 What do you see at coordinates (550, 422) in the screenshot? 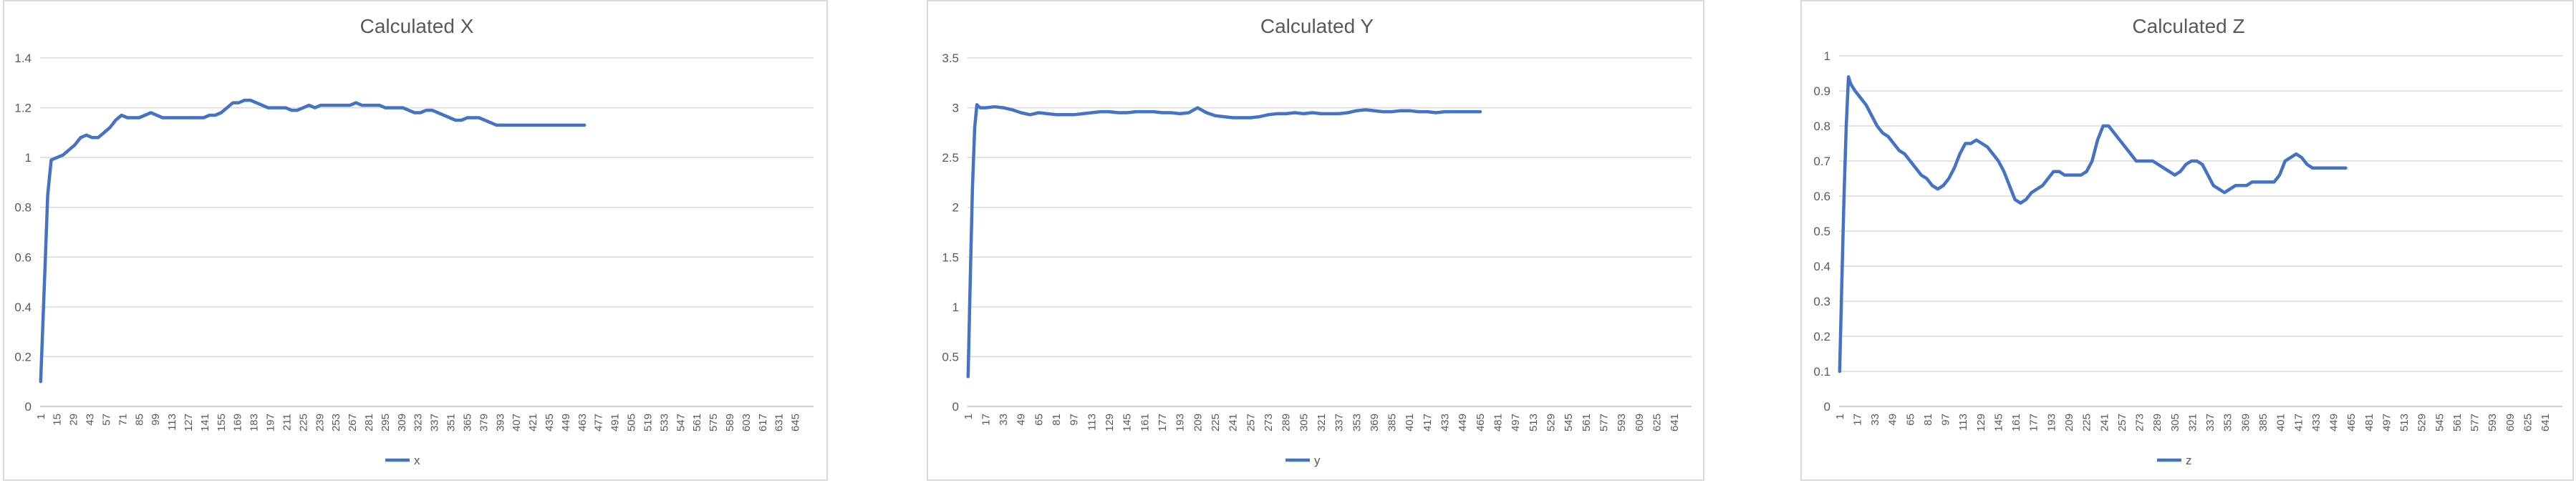
I see `x-tick-label: 435` at bounding box center [550, 422].